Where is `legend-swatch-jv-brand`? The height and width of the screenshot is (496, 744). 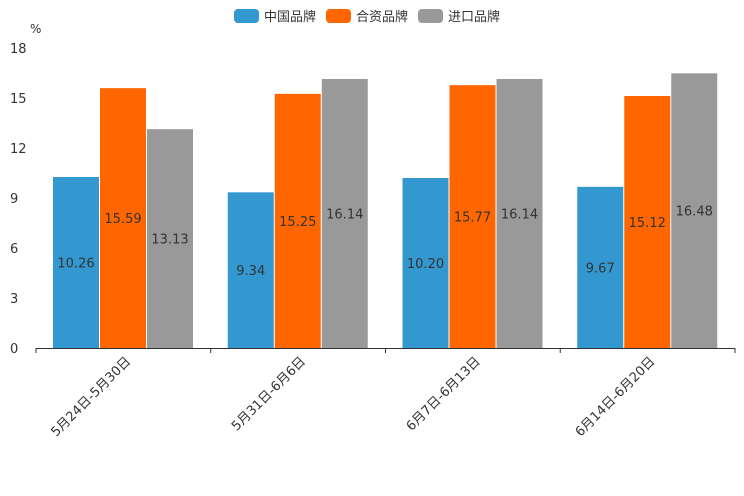
legend-swatch-jv-brand is located at coordinates (339, 15).